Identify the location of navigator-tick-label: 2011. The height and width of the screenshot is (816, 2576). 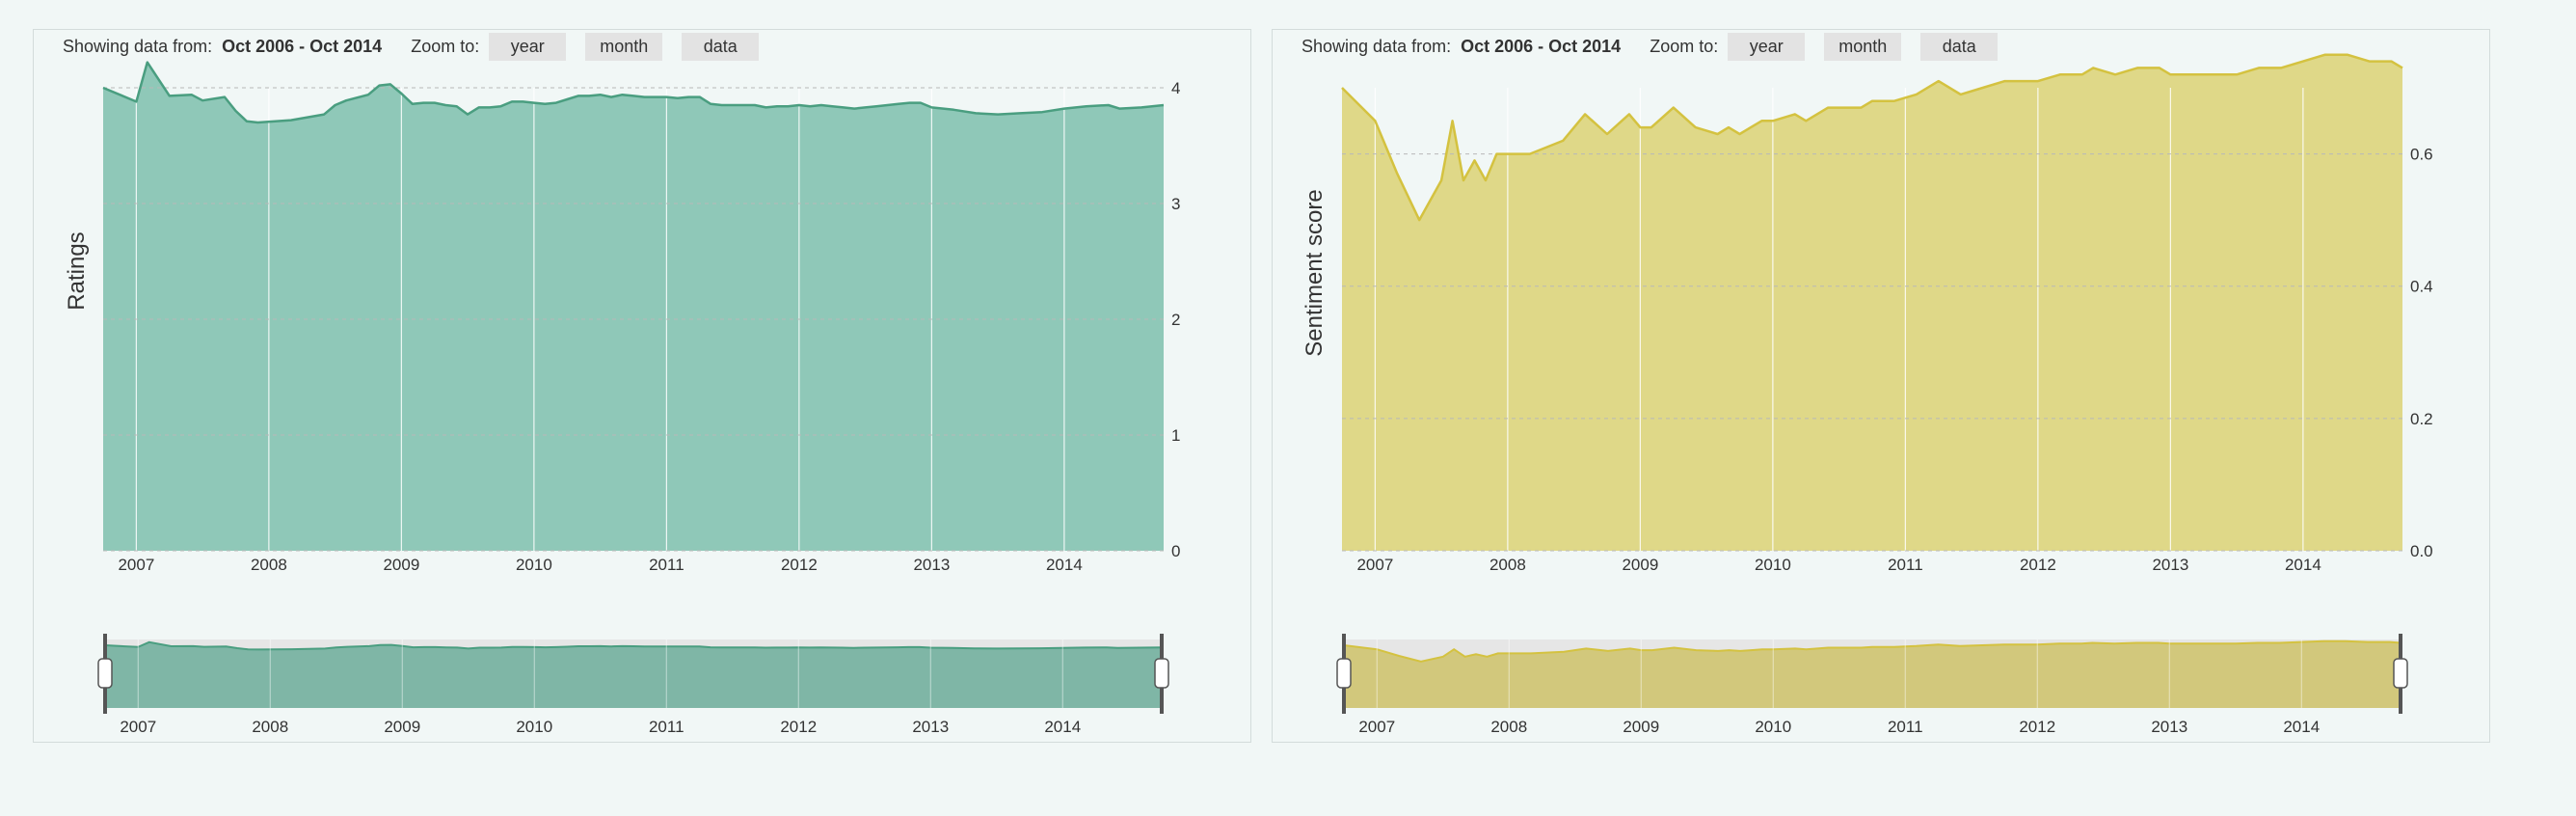
(1906, 727).